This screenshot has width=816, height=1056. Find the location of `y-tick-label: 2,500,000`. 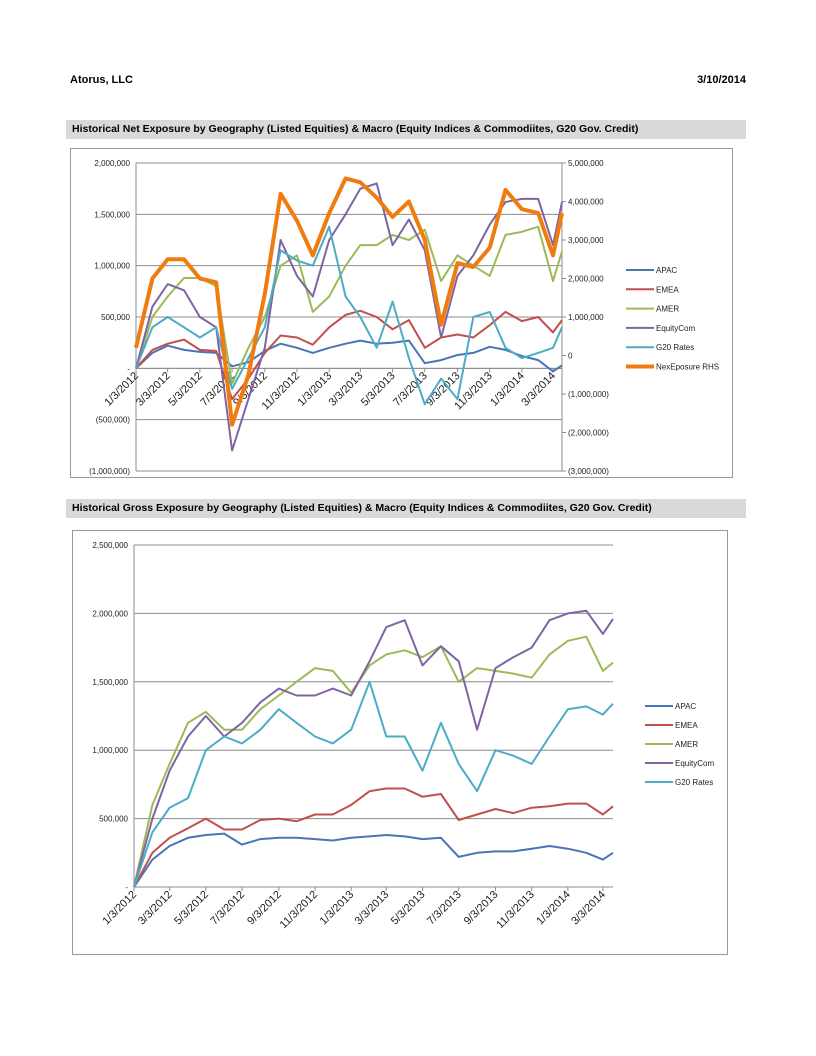

y-tick-label: 2,500,000 is located at coordinates (110, 545).